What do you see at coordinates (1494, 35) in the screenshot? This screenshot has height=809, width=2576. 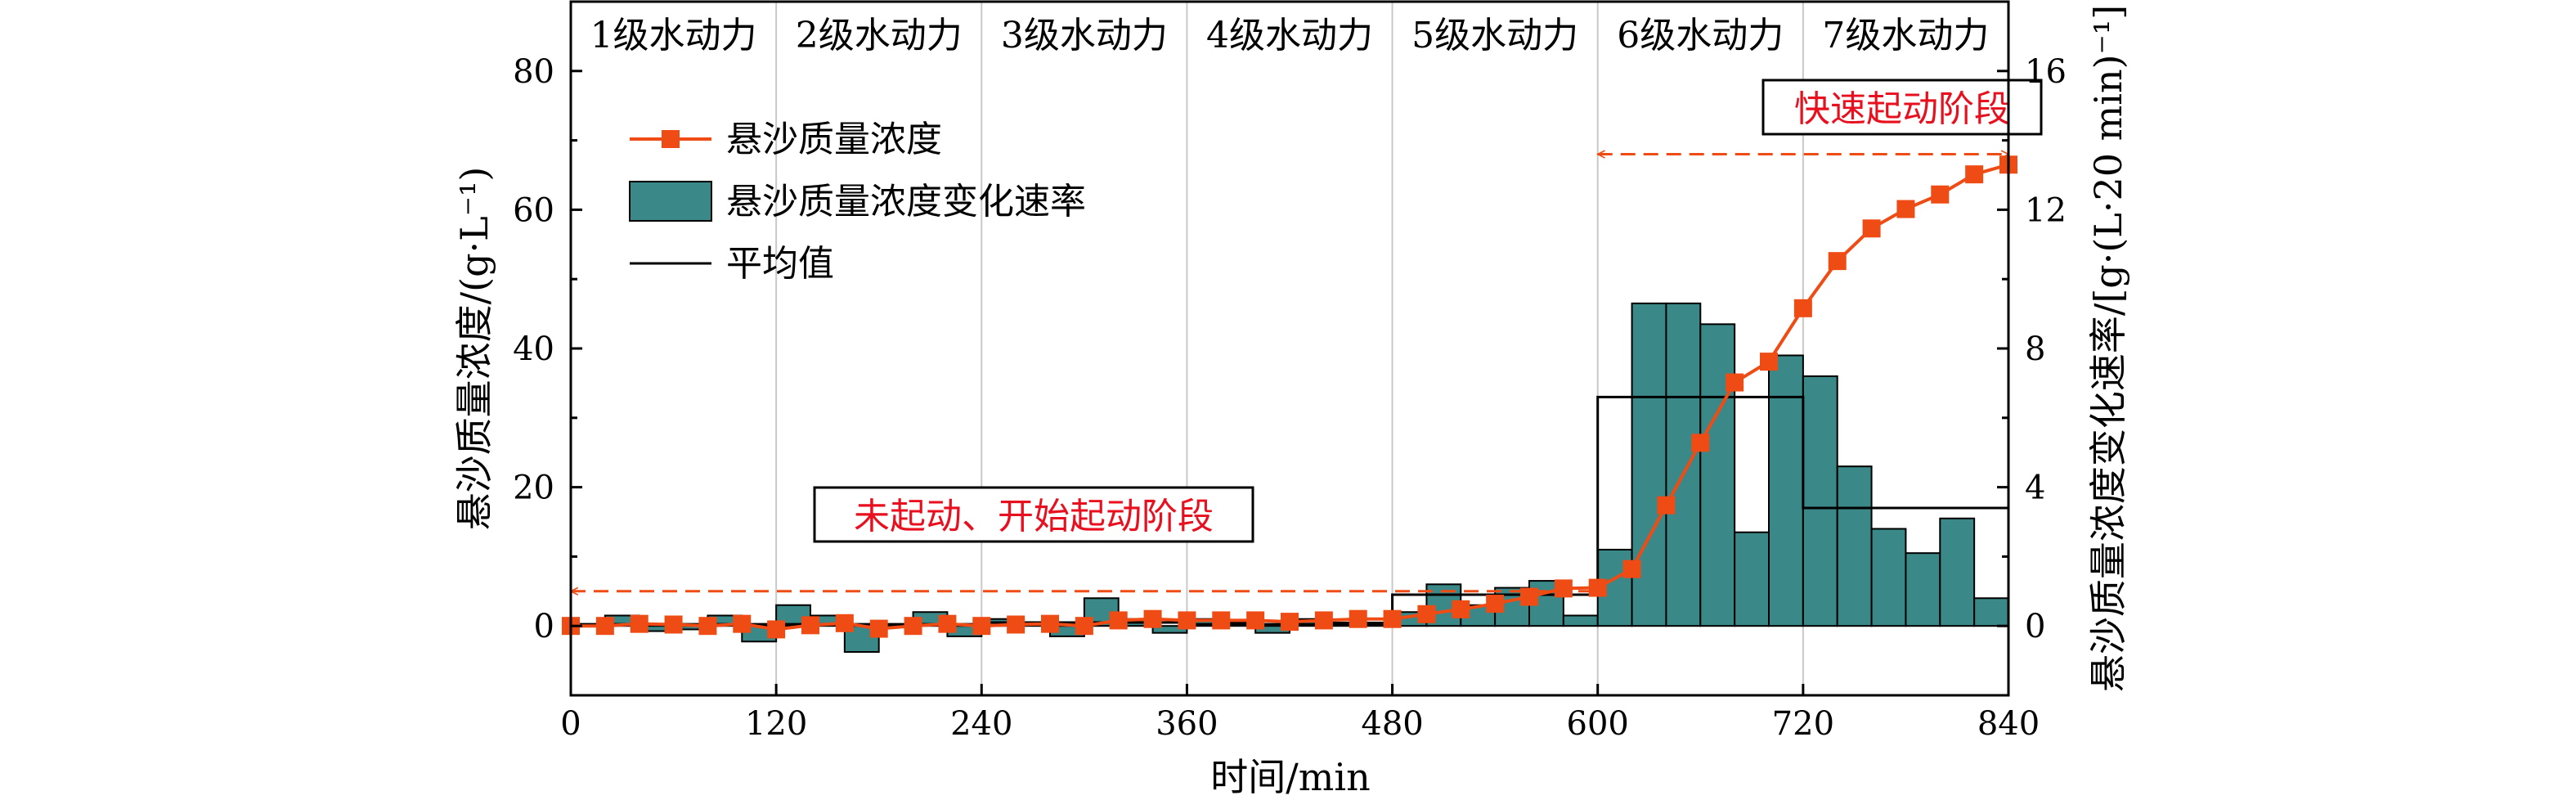 I see `level-label: 5级水动力` at bounding box center [1494, 35].